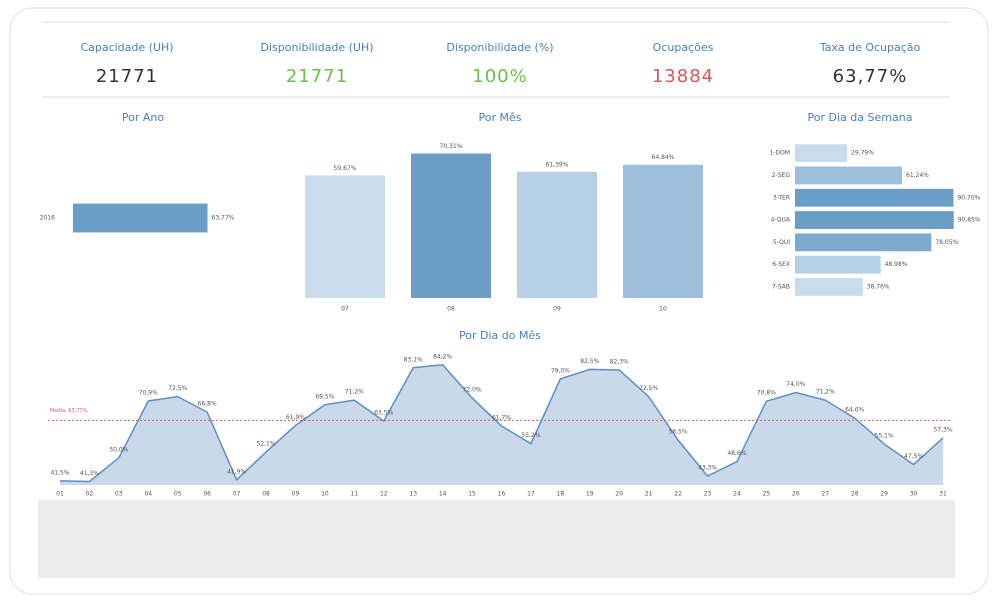 This screenshot has height=600, width=1000. What do you see at coordinates (451, 146) in the screenshot?
I see `value-label: 70,31%` at bounding box center [451, 146].